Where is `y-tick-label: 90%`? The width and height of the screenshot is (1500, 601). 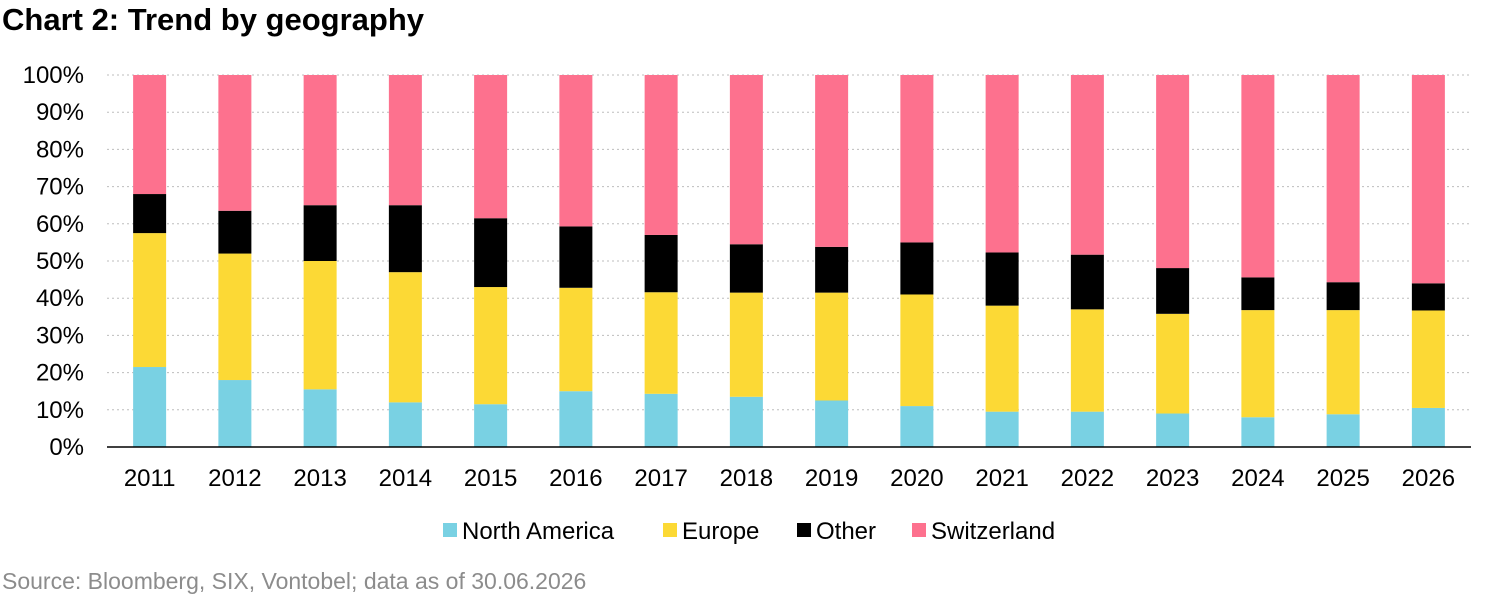
y-tick-label: 90% is located at coordinates (60, 112).